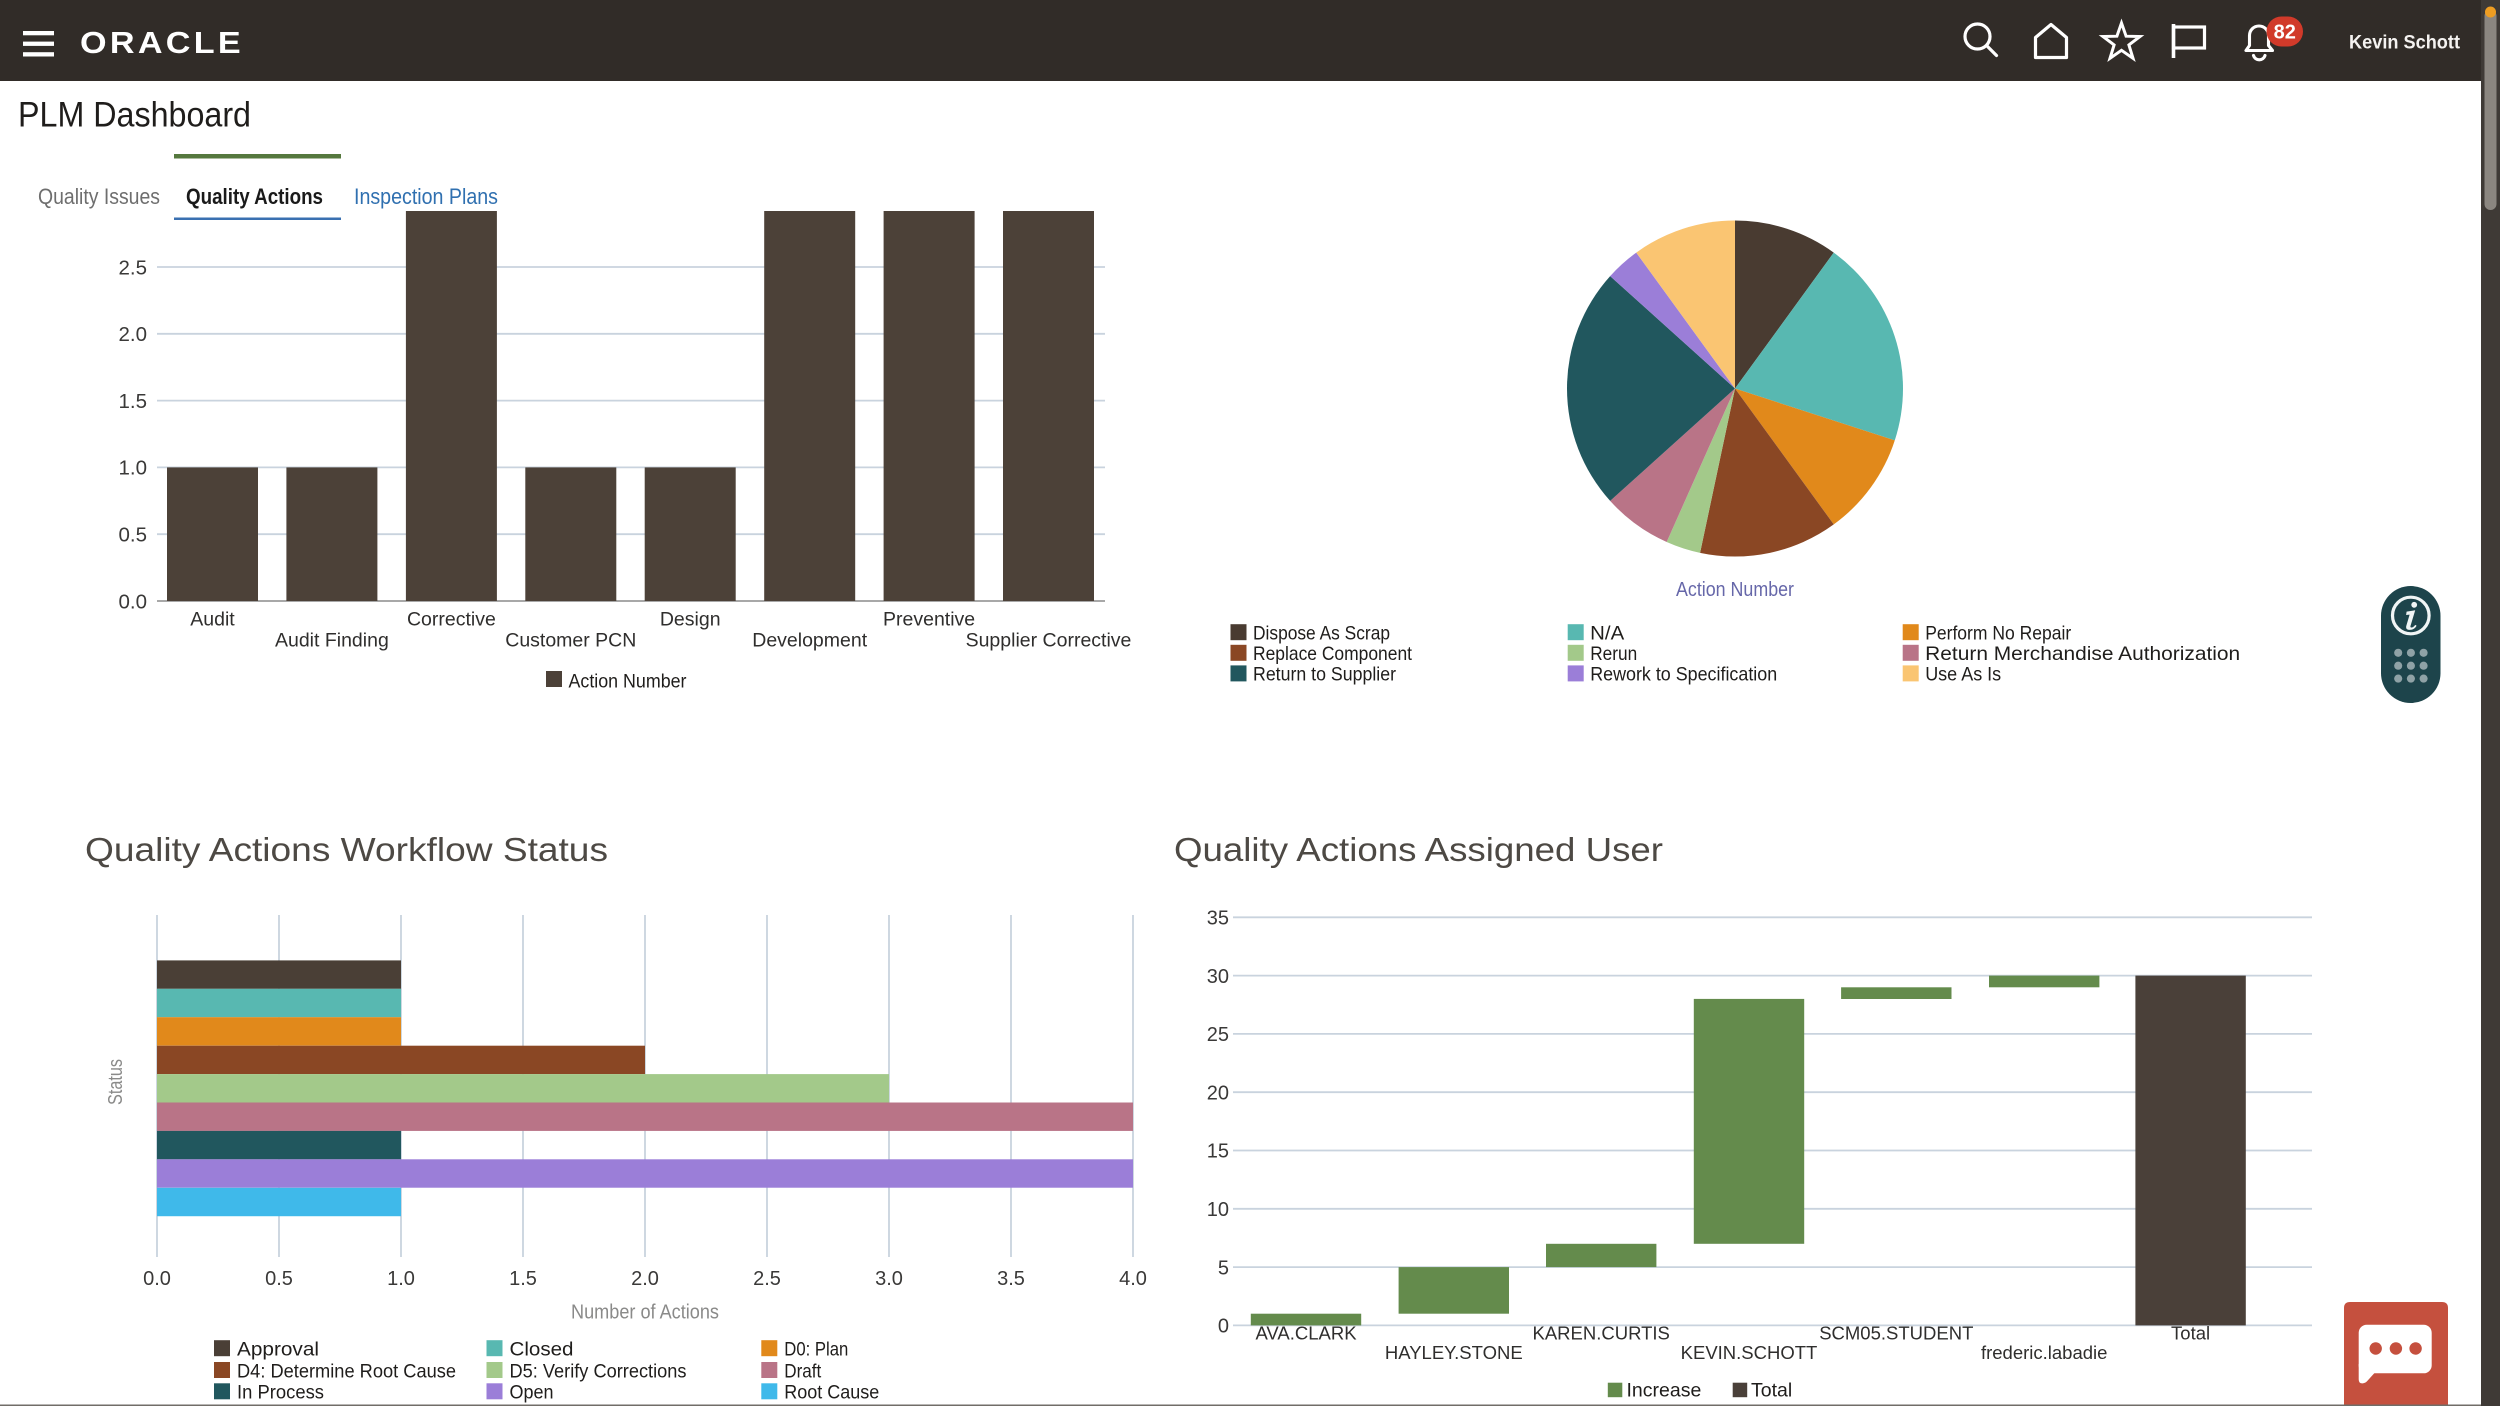 This screenshot has height=1406, width=2500. Describe the element at coordinates (889, 1279) in the screenshot. I see `svg-text: 3.0` at that location.